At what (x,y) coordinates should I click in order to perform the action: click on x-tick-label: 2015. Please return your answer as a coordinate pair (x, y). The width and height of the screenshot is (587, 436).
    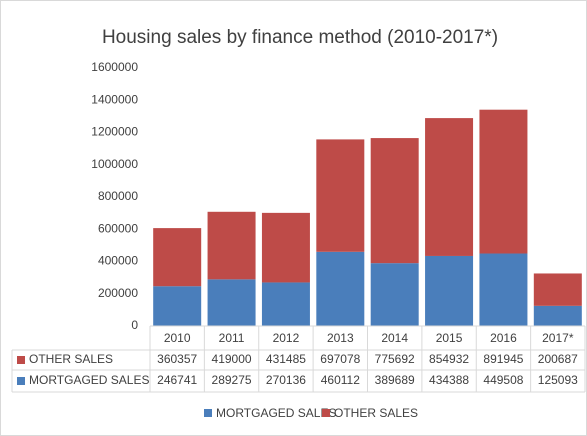
    Looking at the image, I should click on (449, 338).